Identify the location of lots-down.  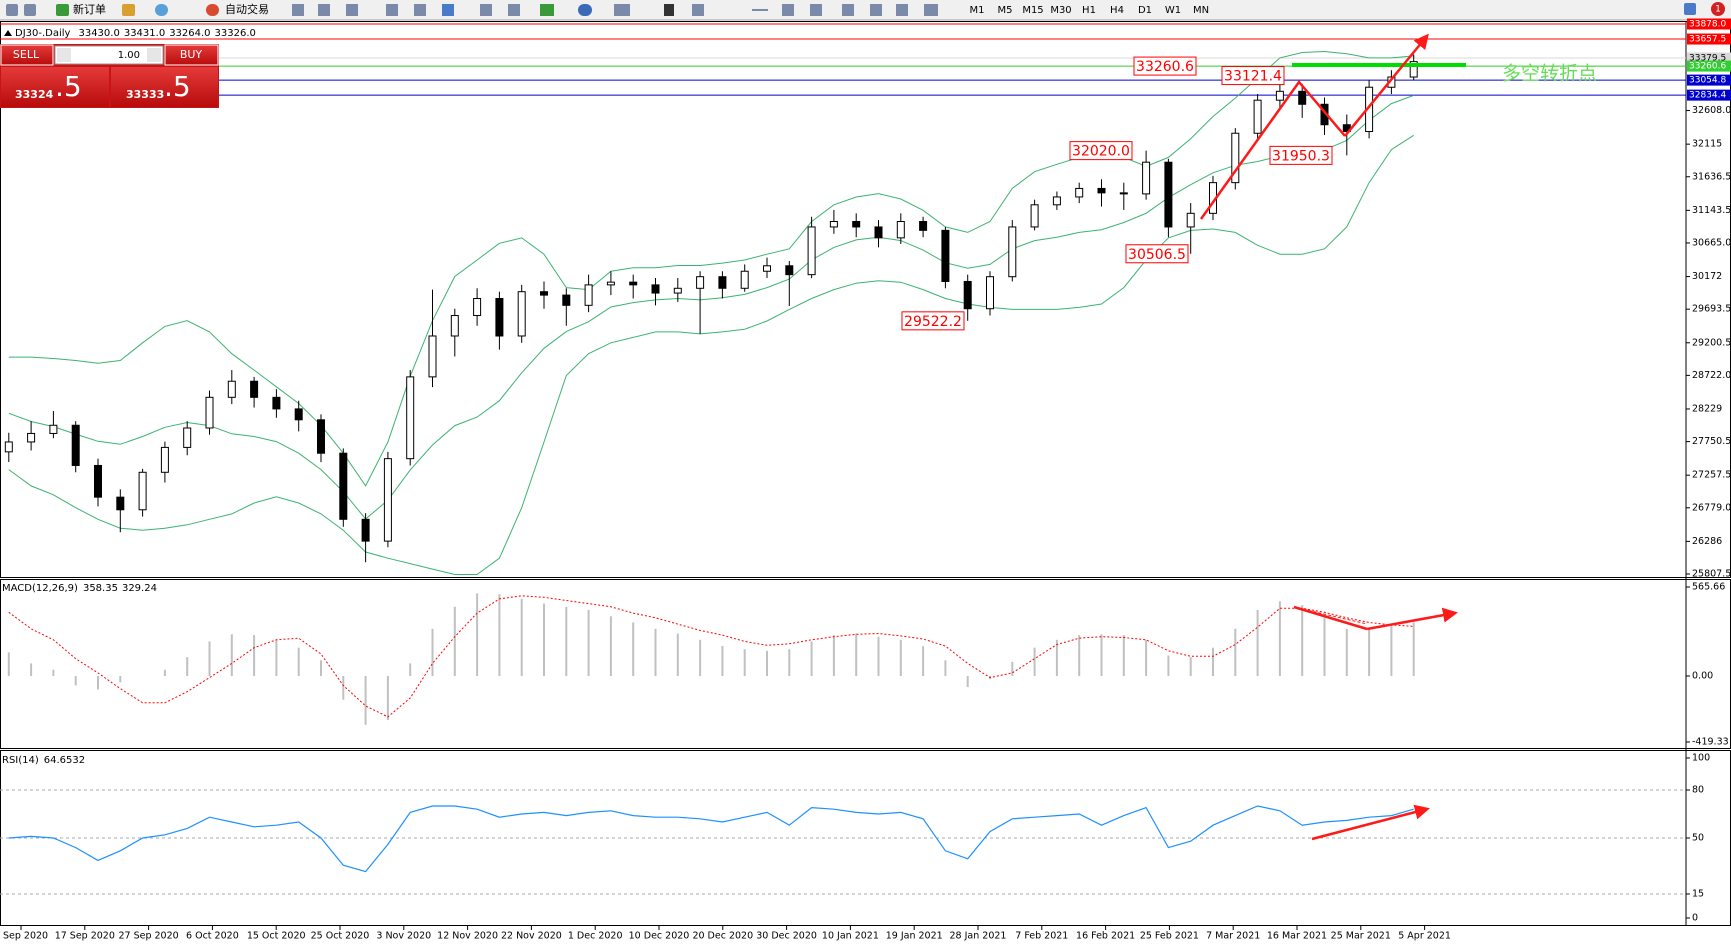
(64, 55).